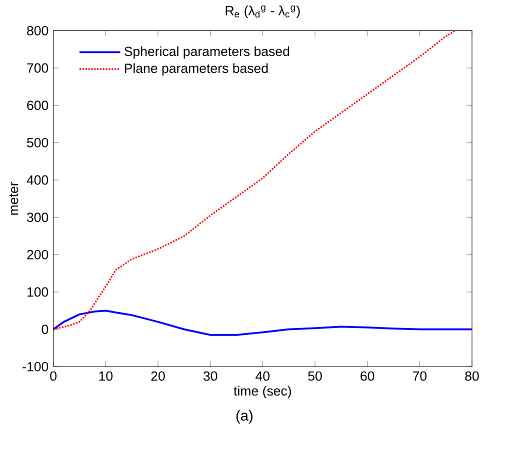  What do you see at coordinates (106, 376) in the screenshot?
I see `x-tick-label: 10` at bounding box center [106, 376].